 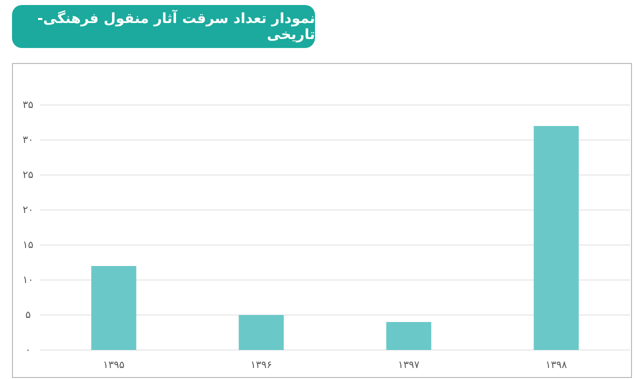 What do you see at coordinates (28, 105) in the screenshot?
I see `y-tick-label: ۳۵` at bounding box center [28, 105].